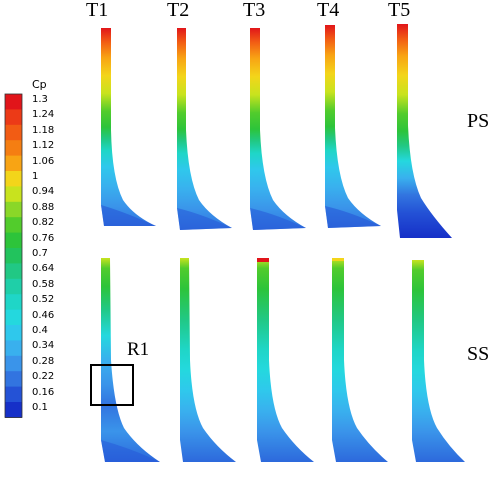 The image size is (498, 479). What do you see at coordinates (204, 129) in the screenshot?
I see `blade-ps-t2` at bounding box center [204, 129].